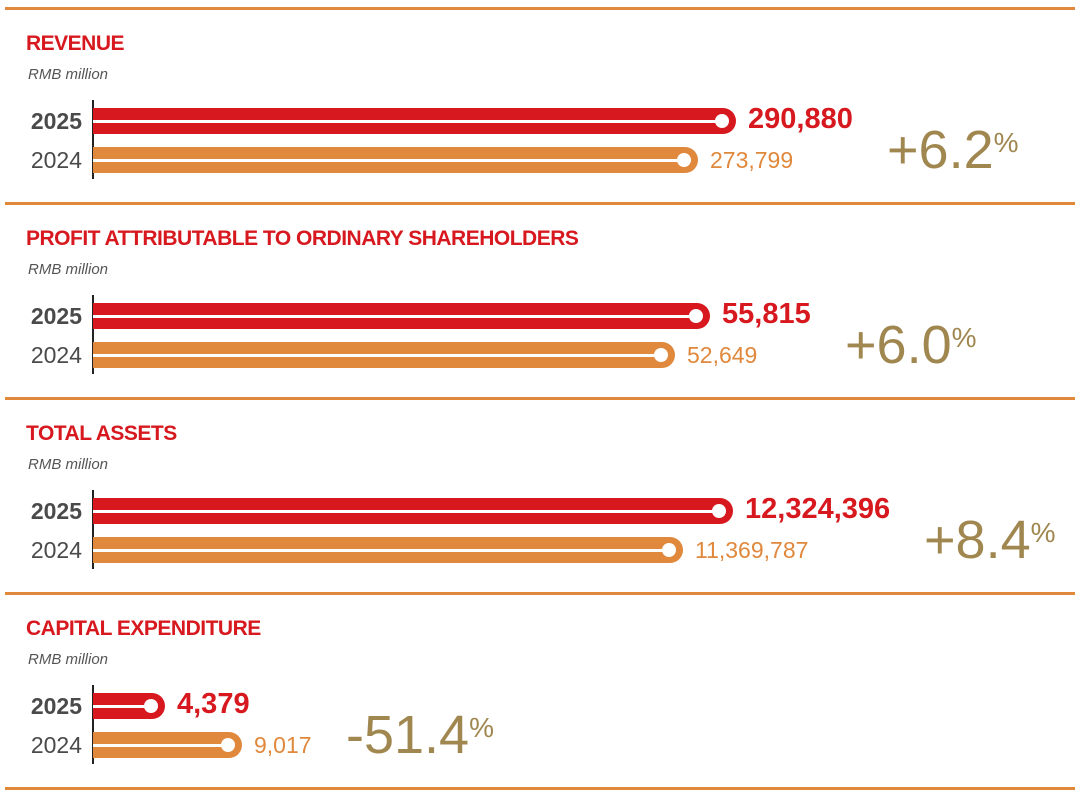 The width and height of the screenshot is (1080, 793). I want to click on metric-title: CAPITAL EXPENDITURE, so click(143, 628).